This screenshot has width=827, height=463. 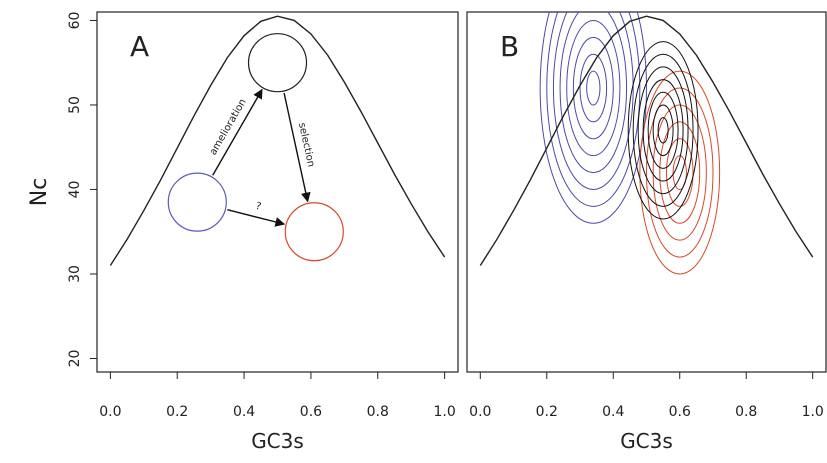 What do you see at coordinates (258, 207) in the screenshot?
I see `arrow-label: ?` at bounding box center [258, 207].